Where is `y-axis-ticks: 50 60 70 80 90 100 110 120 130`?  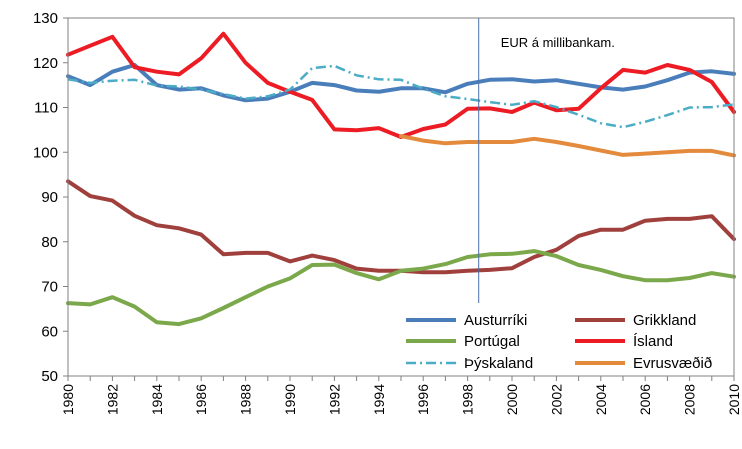
y-axis-ticks: 50 60 70 80 90 100 110 120 130 is located at coordinates (50, 197).